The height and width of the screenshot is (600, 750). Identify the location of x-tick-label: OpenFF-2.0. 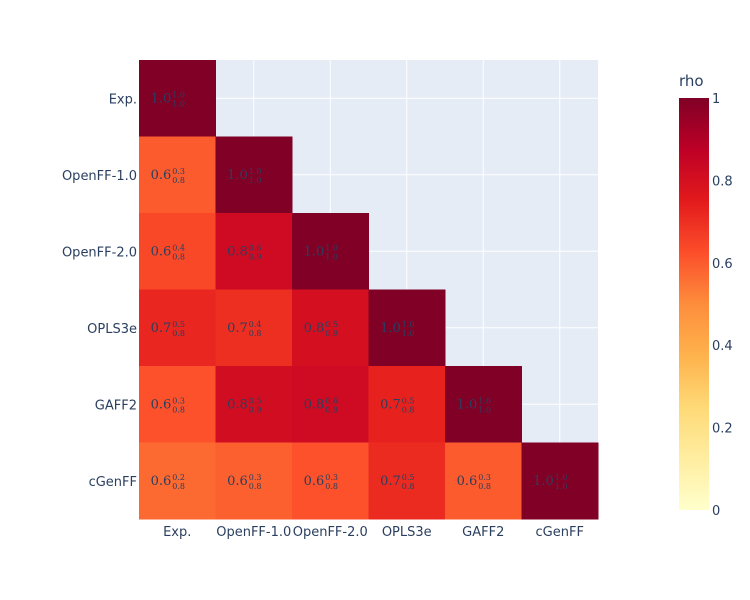
(330, 532).